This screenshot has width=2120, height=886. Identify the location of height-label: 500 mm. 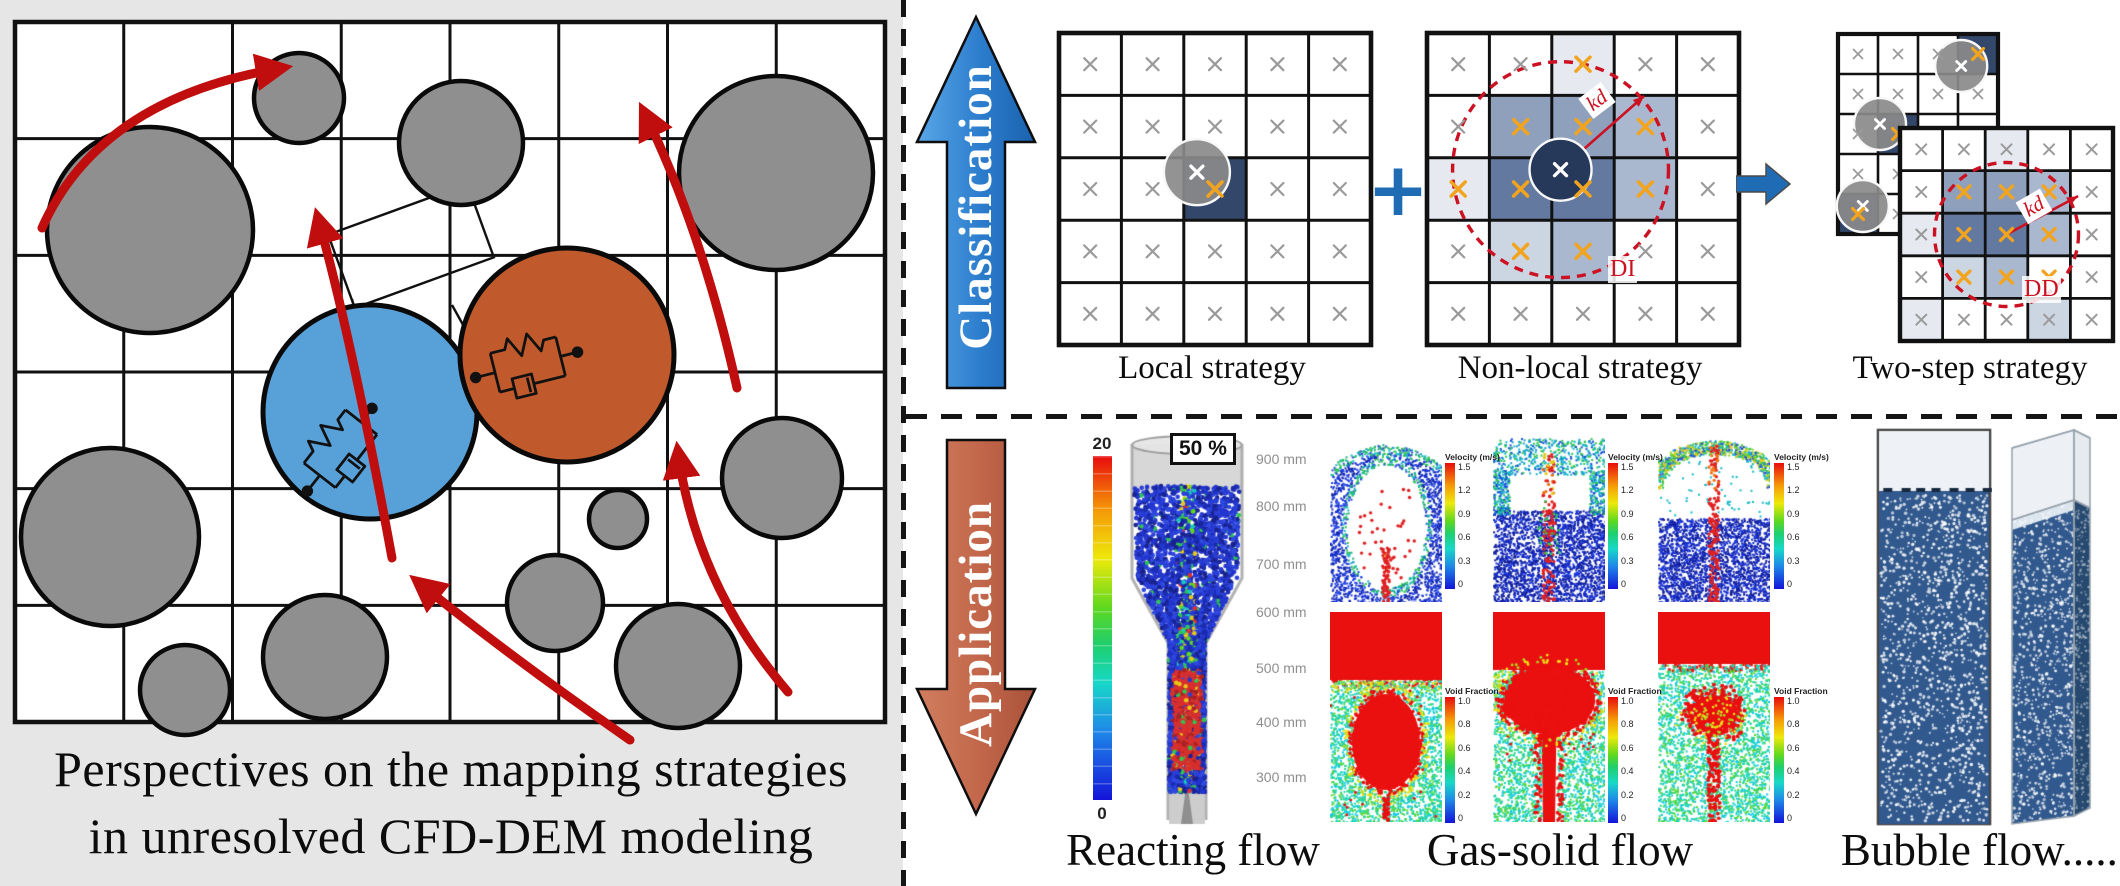
(1281, 668).